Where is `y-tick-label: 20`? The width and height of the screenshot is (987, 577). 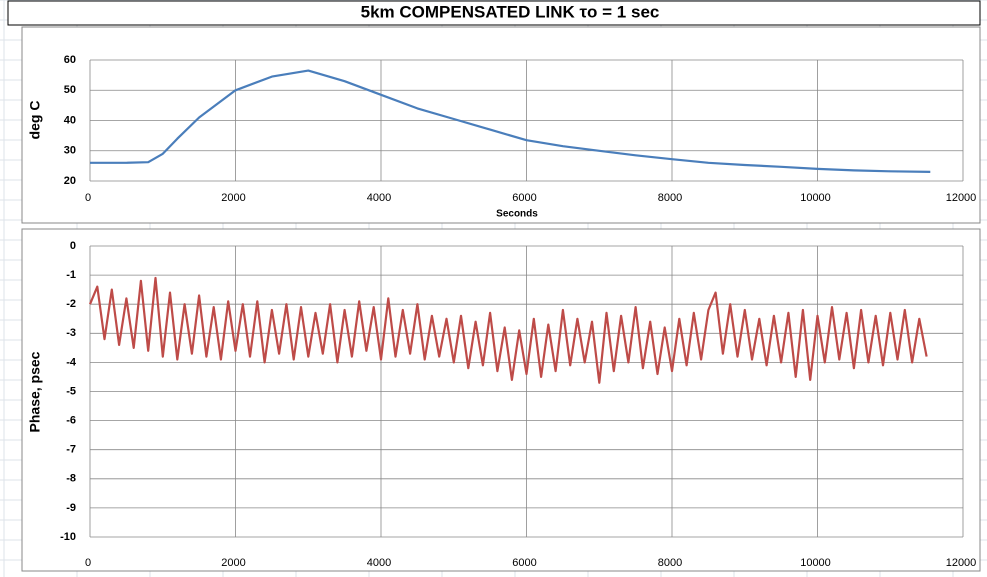 y-tick-label: 20 is located at coordinates (70, 181).